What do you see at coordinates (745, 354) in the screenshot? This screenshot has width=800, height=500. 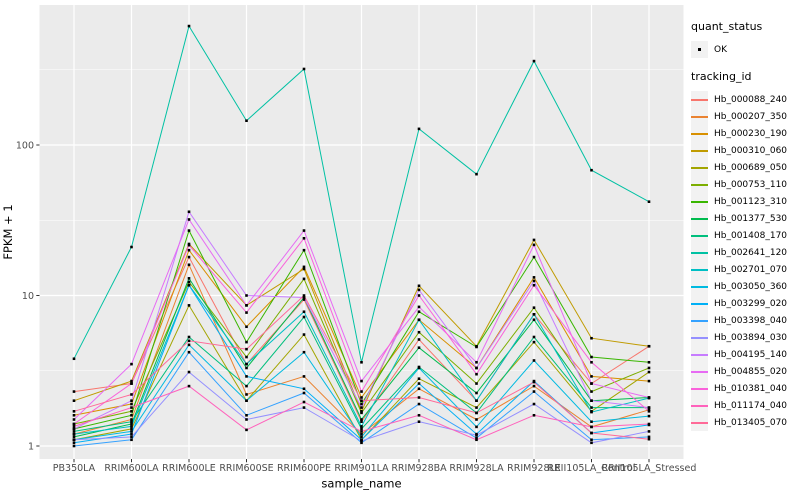 I see `legend-item: Hb_004195_140` at bounding box center [745, 354].